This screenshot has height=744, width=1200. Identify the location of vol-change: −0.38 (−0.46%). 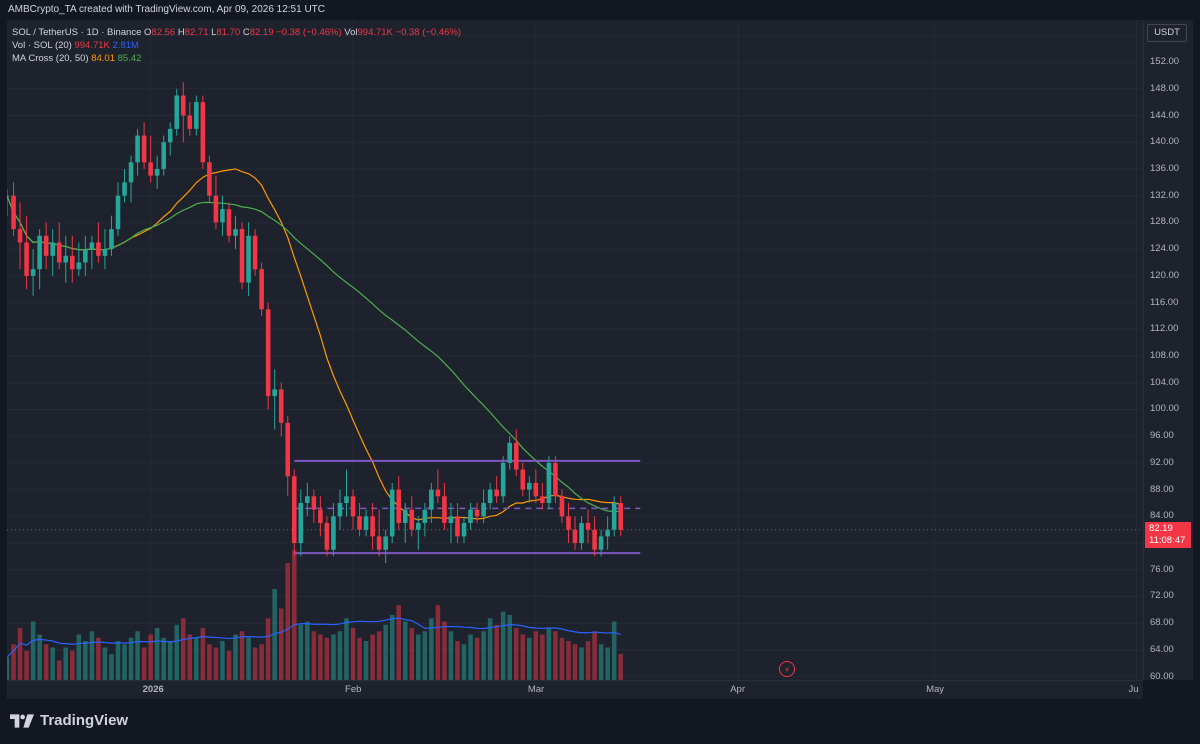
(428, 32).